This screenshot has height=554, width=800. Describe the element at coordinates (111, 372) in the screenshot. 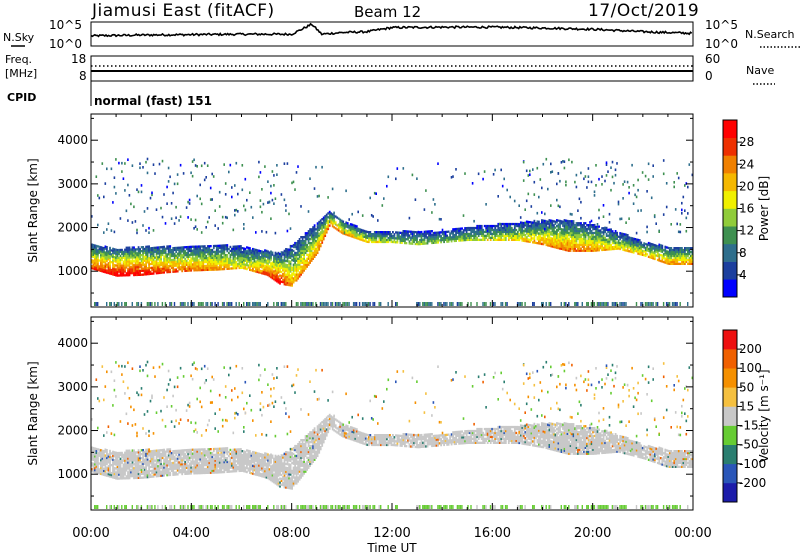

I see `velocity-scatter` at that location.